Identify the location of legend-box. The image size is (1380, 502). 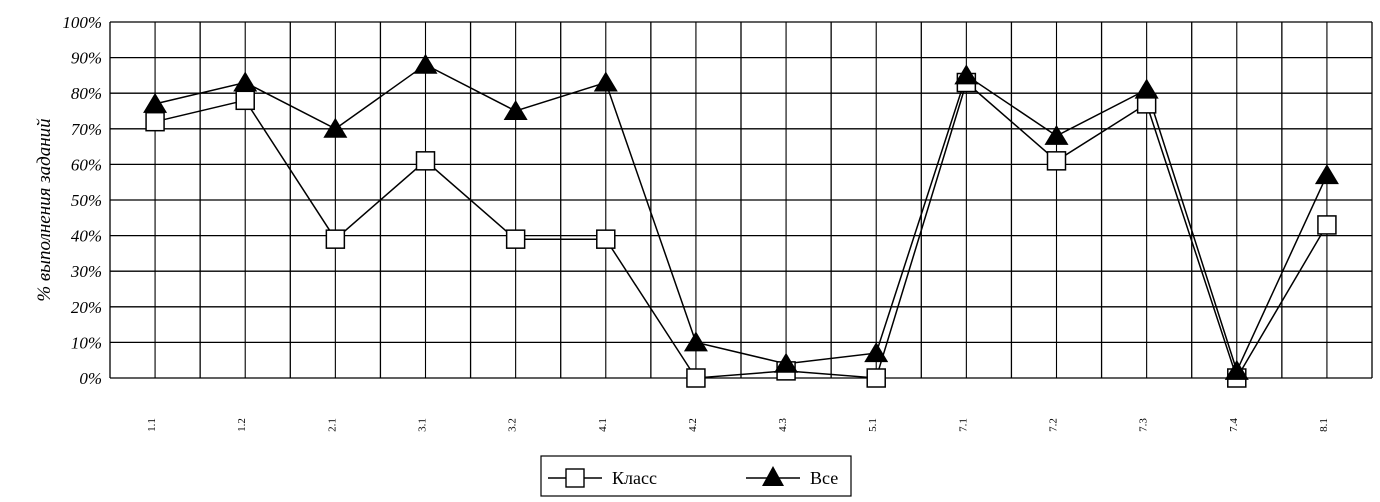
(696, 476).